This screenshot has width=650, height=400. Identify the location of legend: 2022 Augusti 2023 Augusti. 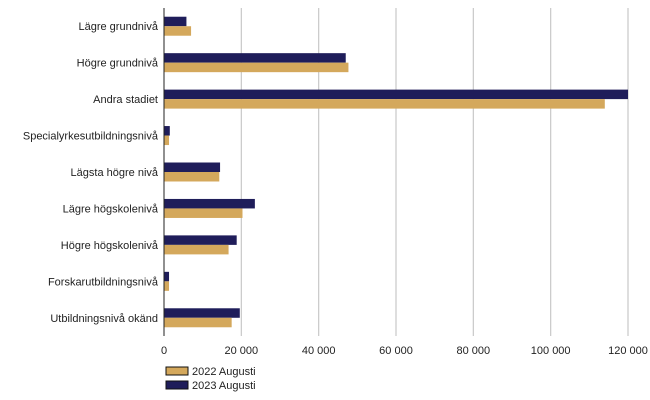
(210, 379).